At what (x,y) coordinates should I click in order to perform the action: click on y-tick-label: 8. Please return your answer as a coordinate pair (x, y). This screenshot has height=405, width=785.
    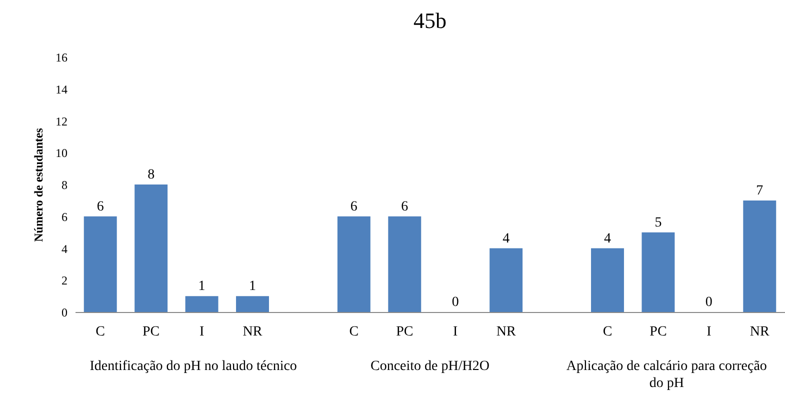
    Looking at the image, I should click on (65, 185).